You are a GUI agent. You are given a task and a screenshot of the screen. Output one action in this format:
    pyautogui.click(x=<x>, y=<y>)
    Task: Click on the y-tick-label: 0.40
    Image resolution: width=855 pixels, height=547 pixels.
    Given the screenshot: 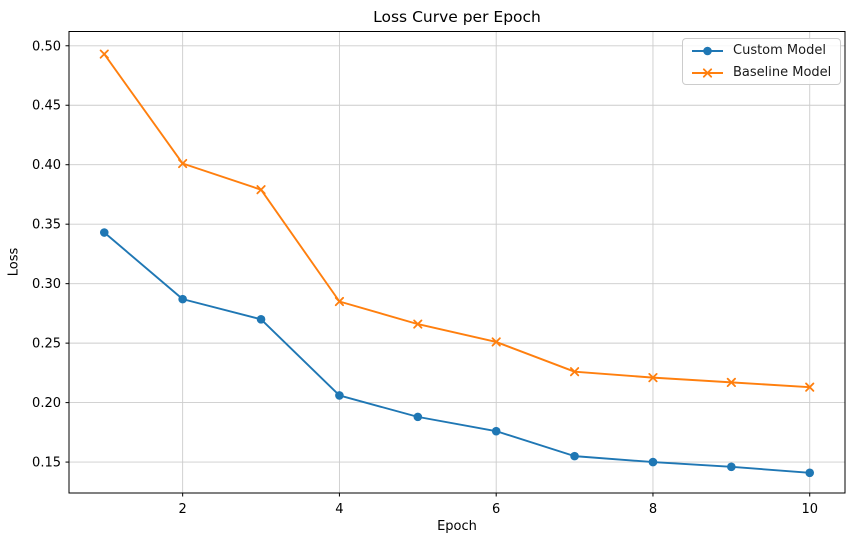 What is the action you would take?
    pyautogui.click(x=46, y=165)
    